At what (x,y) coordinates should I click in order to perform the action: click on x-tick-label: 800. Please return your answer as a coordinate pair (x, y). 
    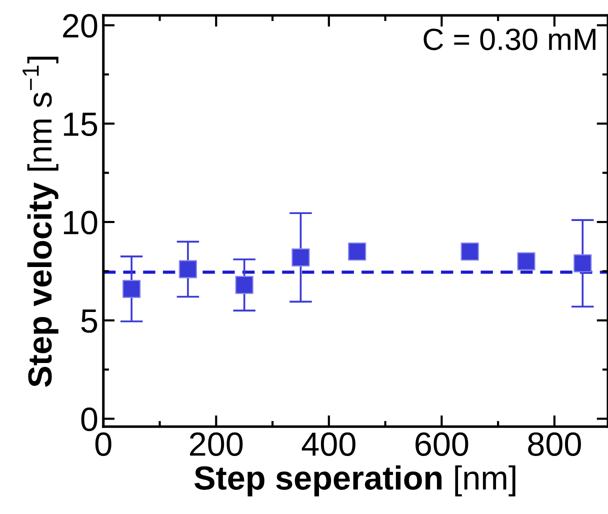
    Looking at the image, I should click on (554, 444).